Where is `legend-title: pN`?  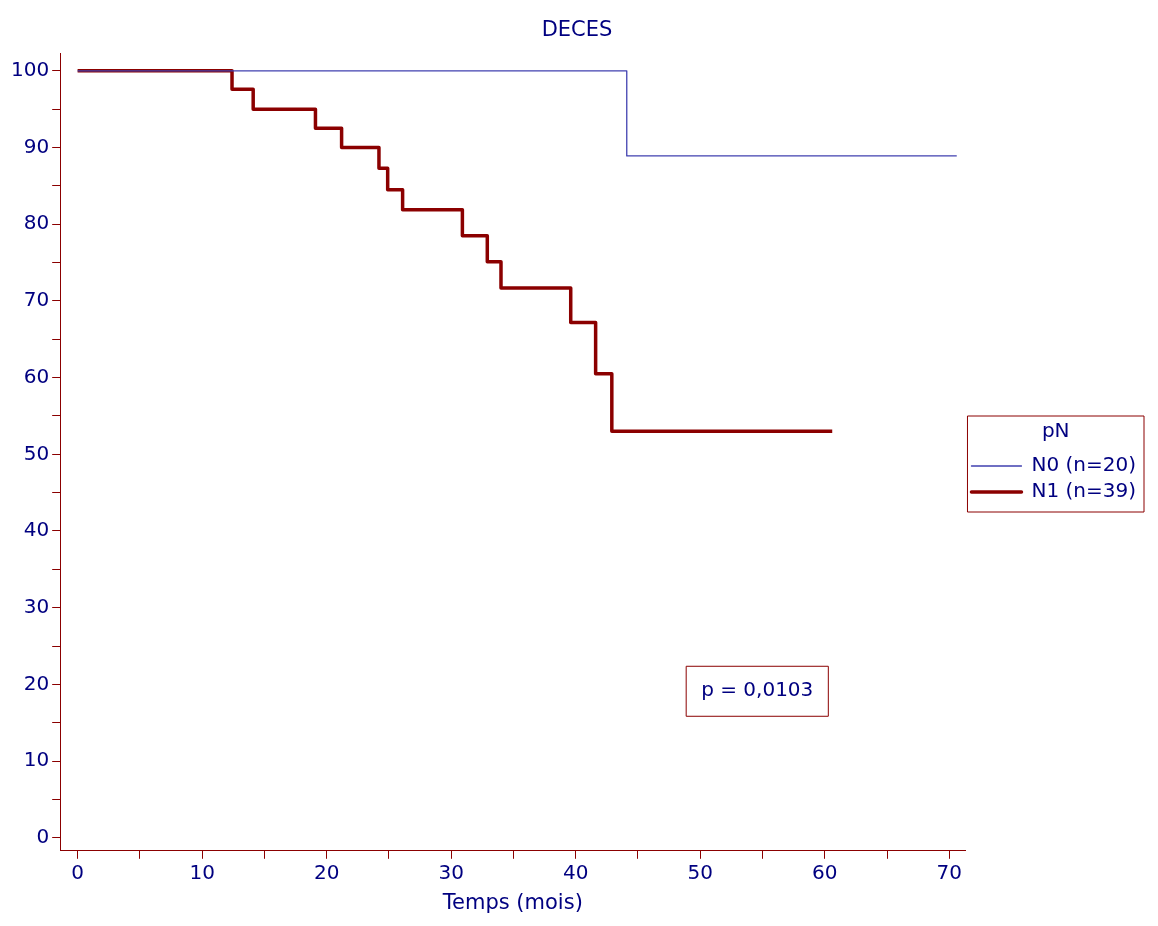 legend-title: pN is located at coordinates (1055, 430).